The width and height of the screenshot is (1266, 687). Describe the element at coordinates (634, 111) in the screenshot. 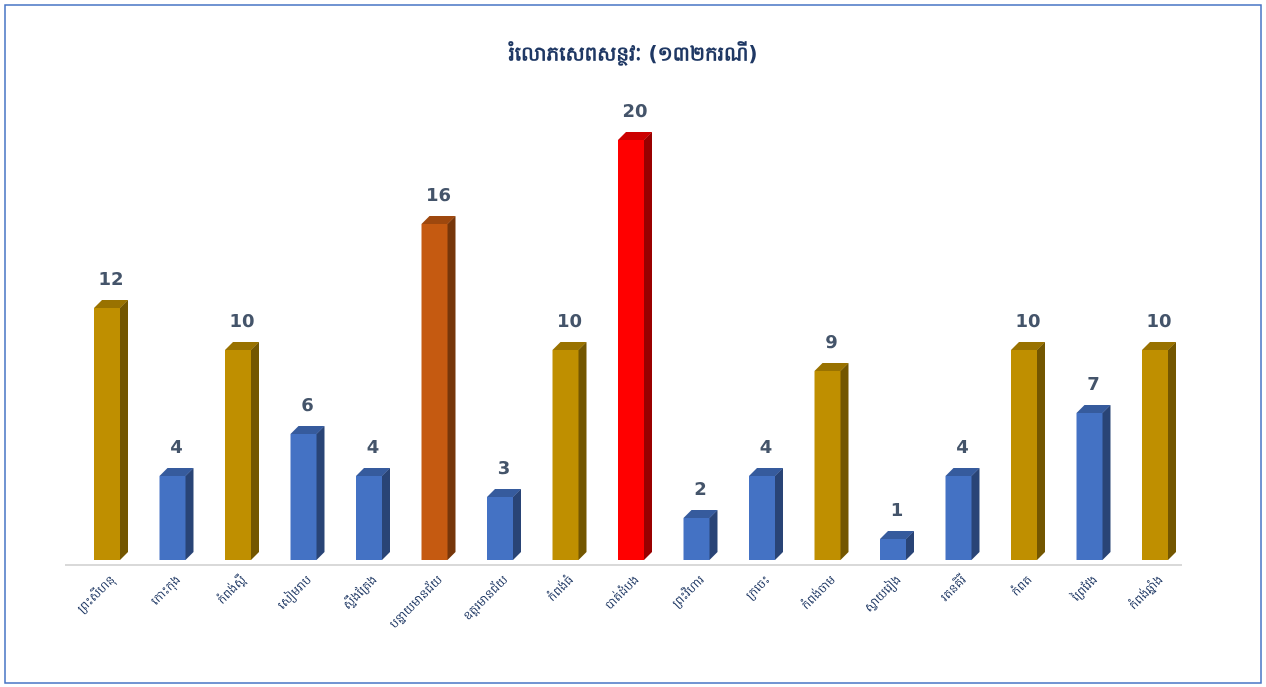

I see `data-label: 20` at that location.